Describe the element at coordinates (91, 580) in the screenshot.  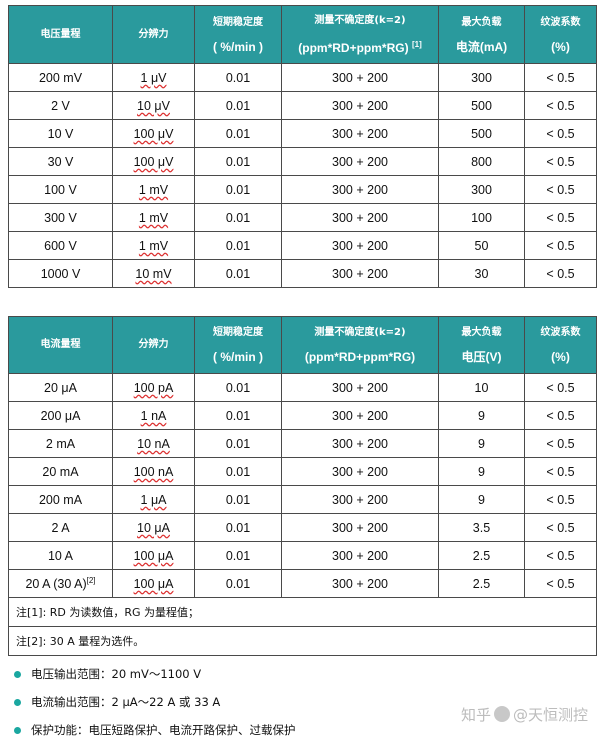
I see `footnote-ref-2: [2]` at that location.